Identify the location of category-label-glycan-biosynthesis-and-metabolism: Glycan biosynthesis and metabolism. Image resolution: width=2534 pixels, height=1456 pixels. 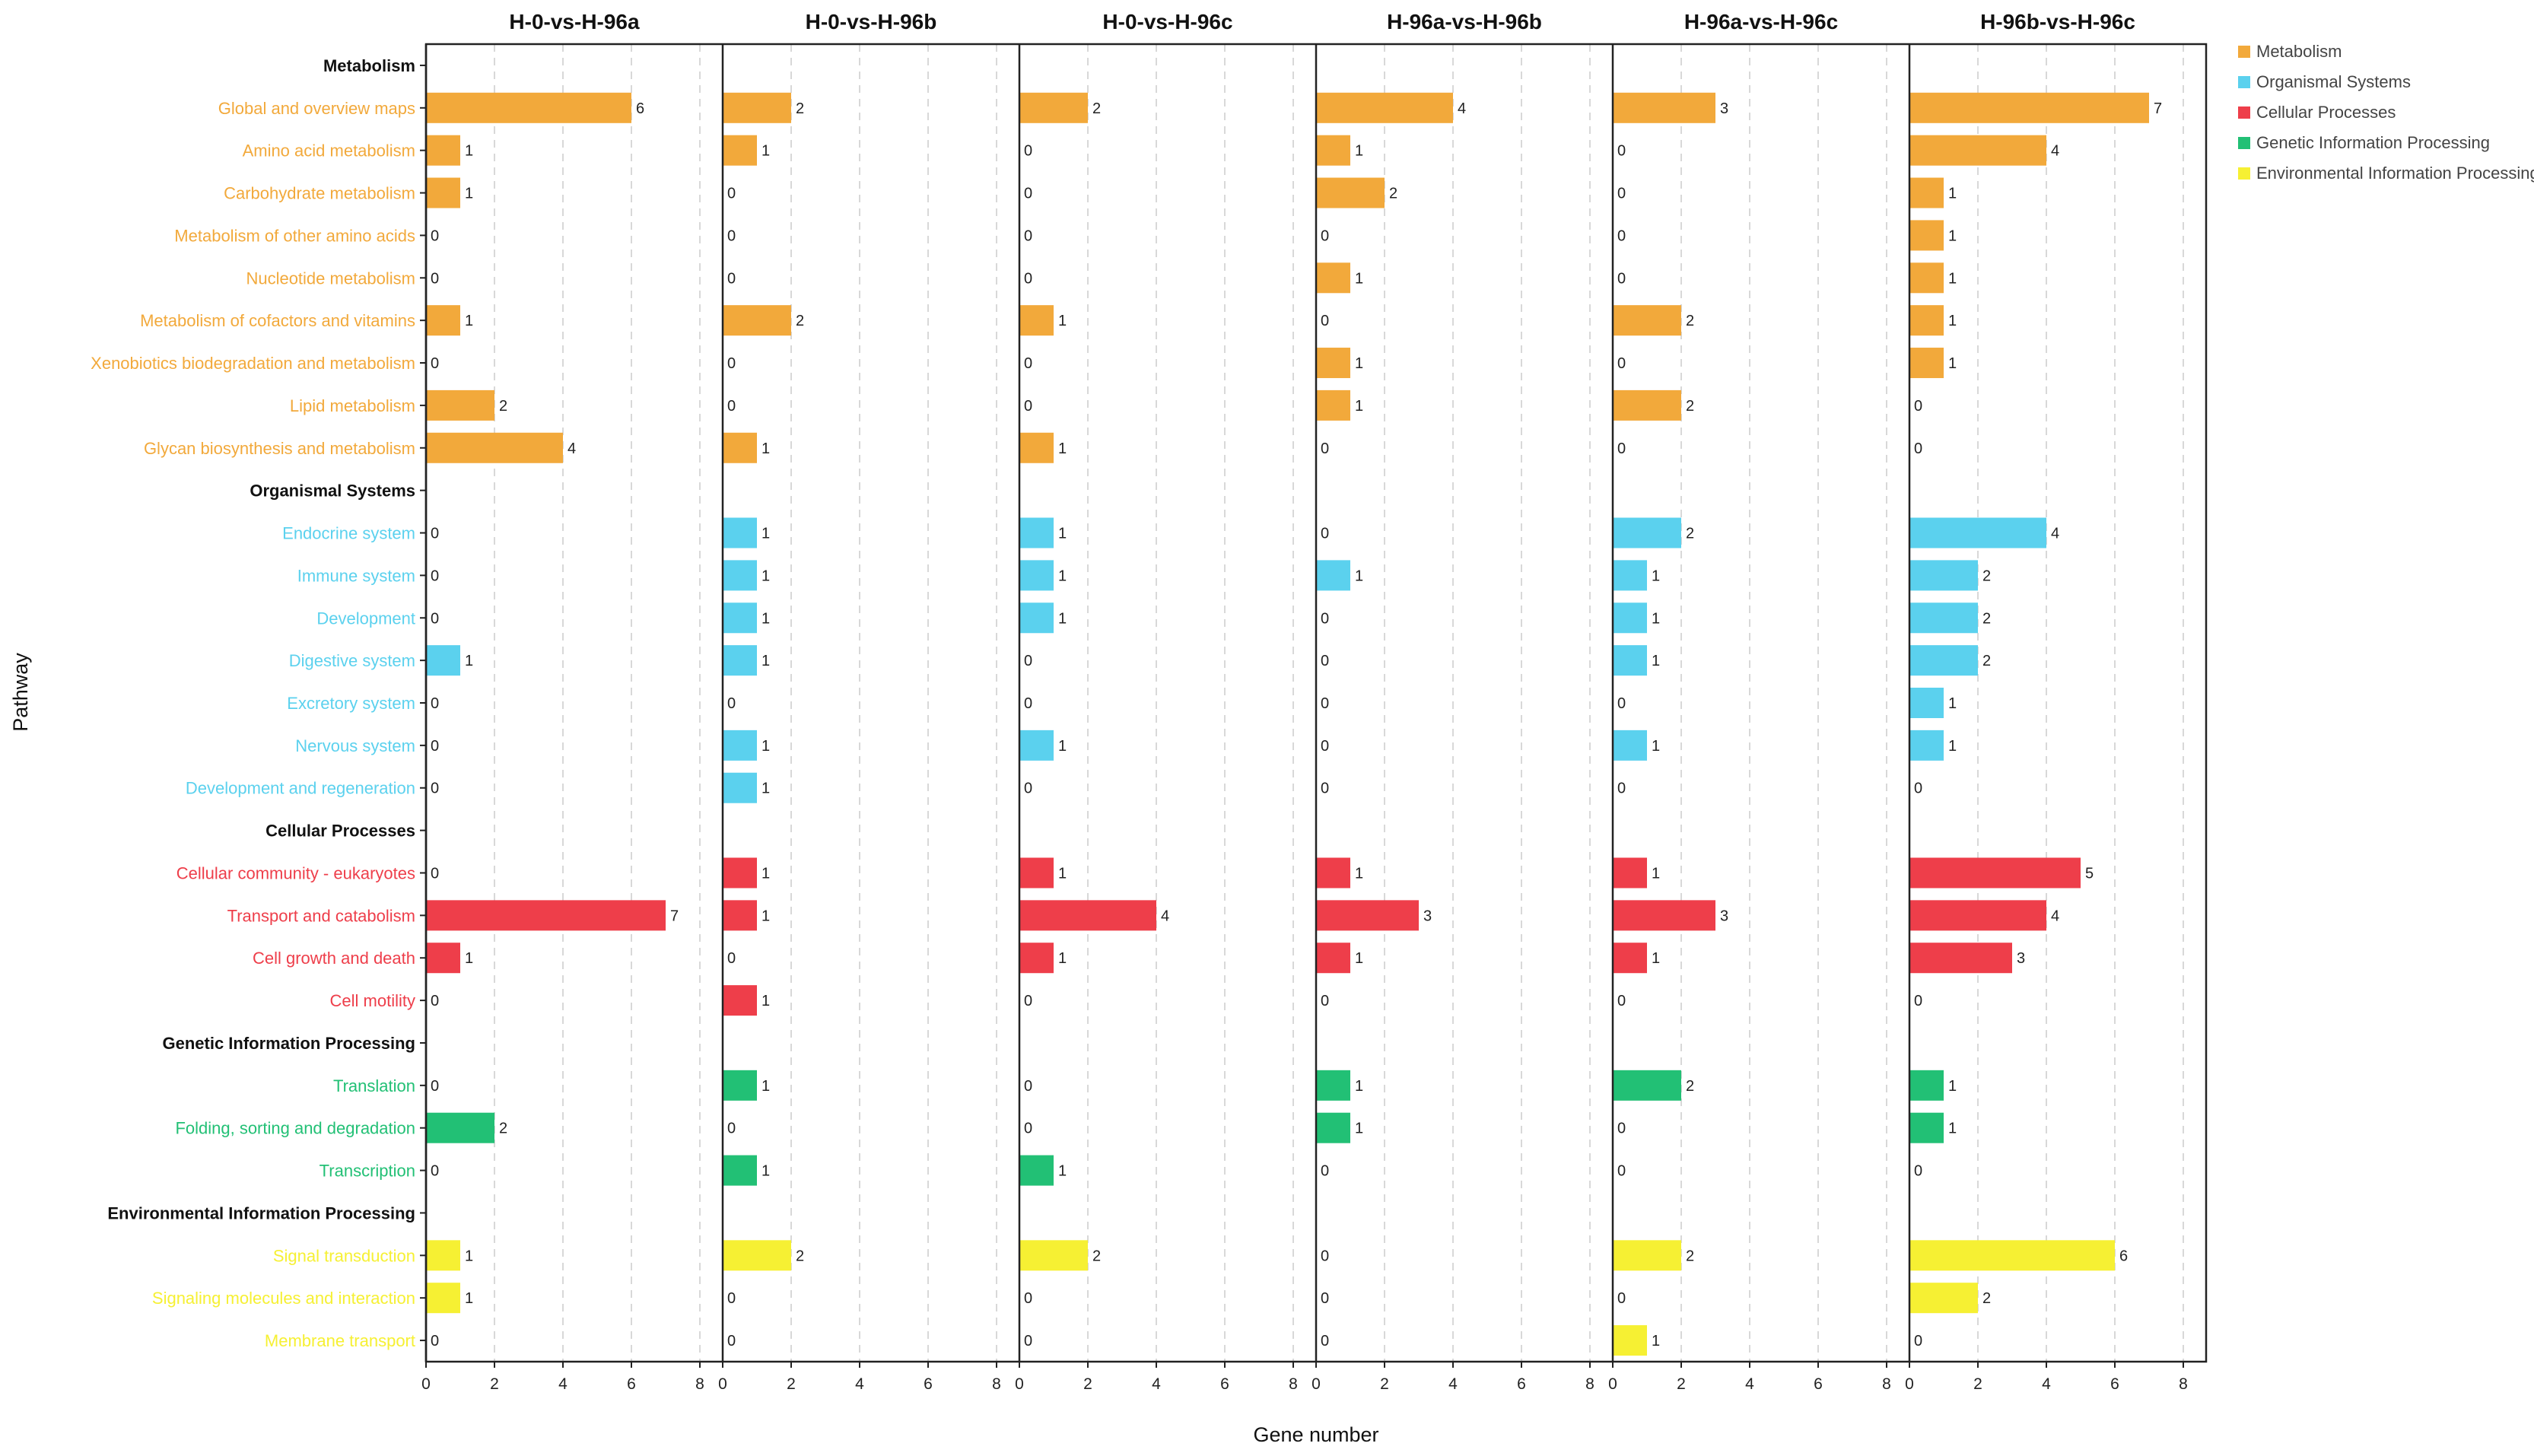
(279, 448).